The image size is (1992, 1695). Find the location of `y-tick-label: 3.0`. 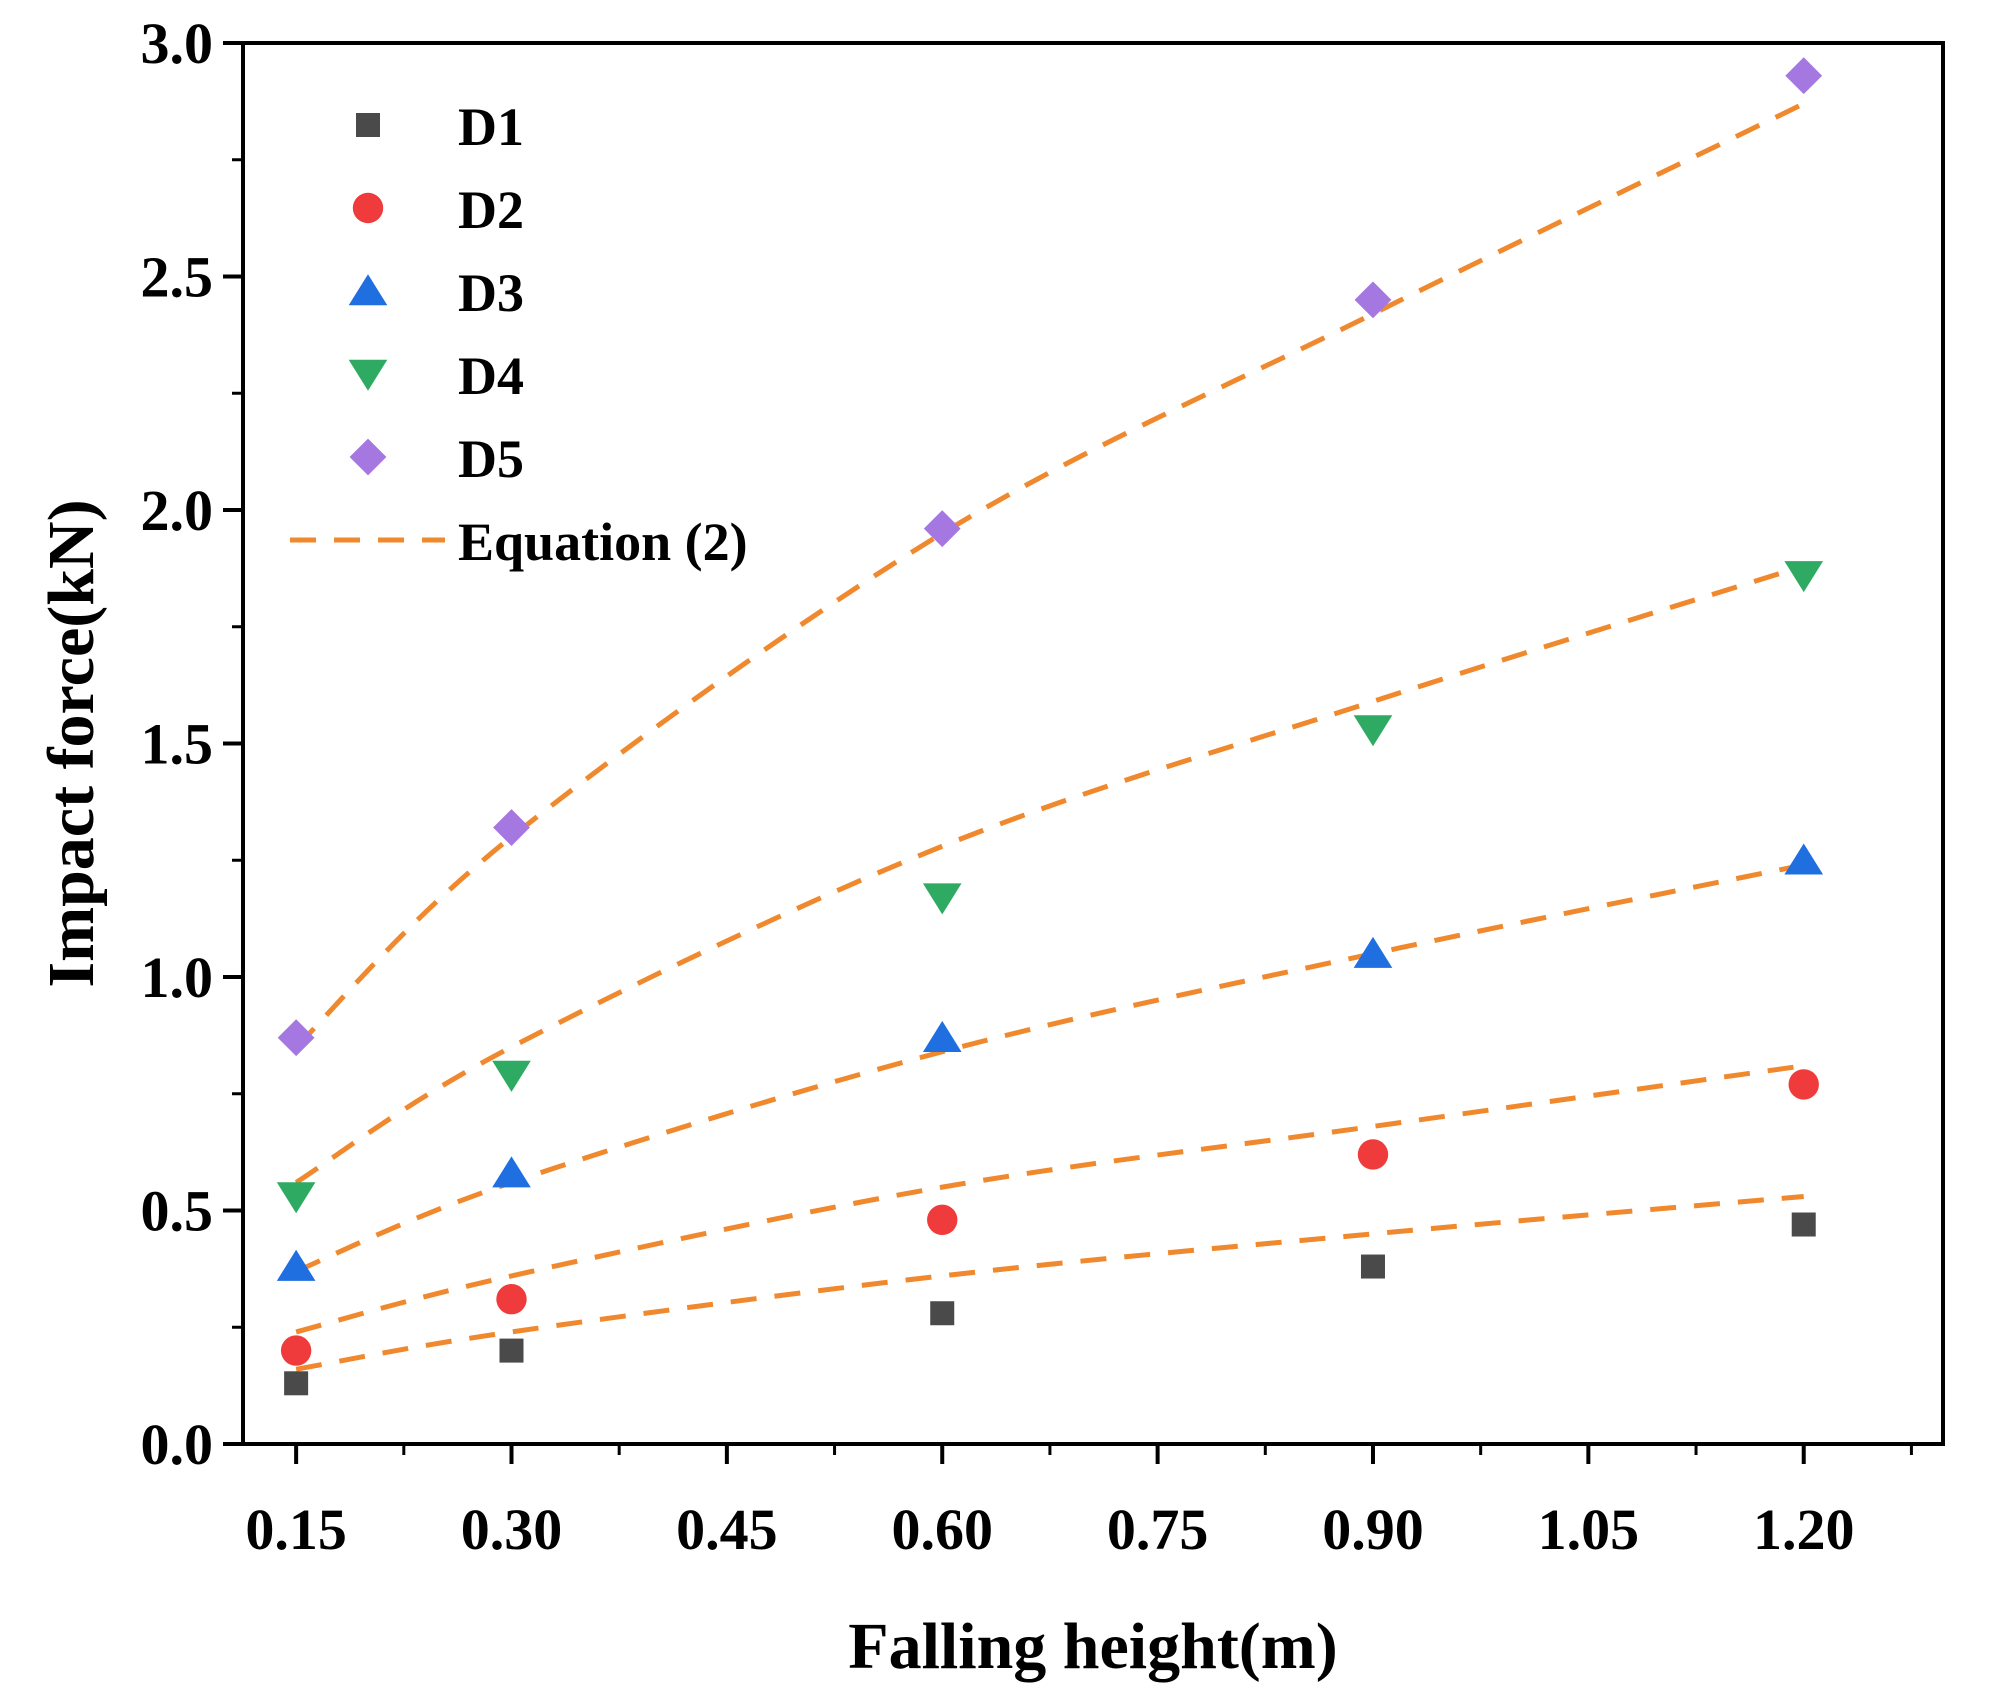

y-tick-label: 3.0 is located at coordinates (177, 43).